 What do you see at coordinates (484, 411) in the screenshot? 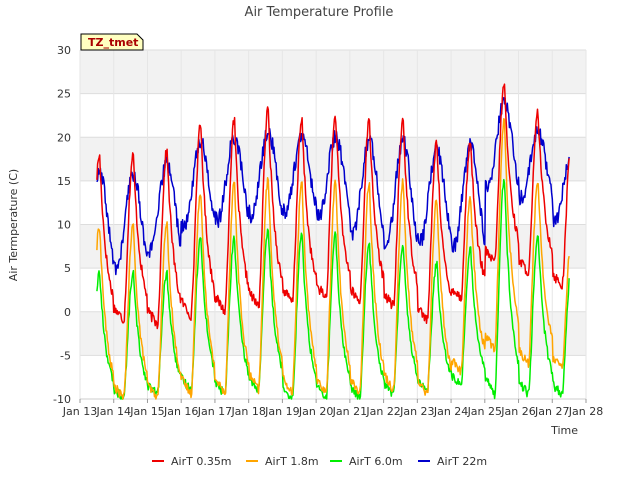
I see `x-tick-label: Jan 25` at bounding box center [484, 411].